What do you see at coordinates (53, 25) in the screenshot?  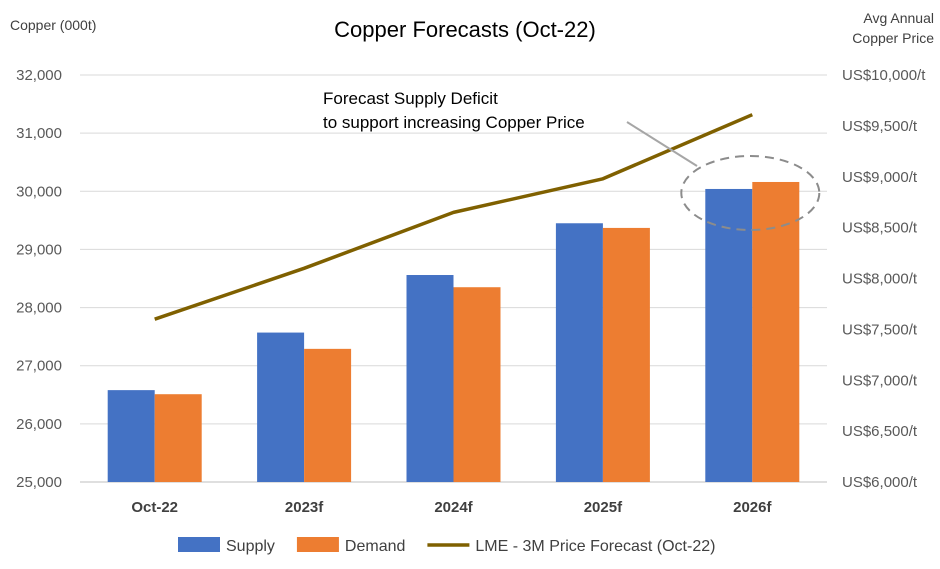 I see `y-axis-title: Copper (000t)` at bounding box center [53, 25].